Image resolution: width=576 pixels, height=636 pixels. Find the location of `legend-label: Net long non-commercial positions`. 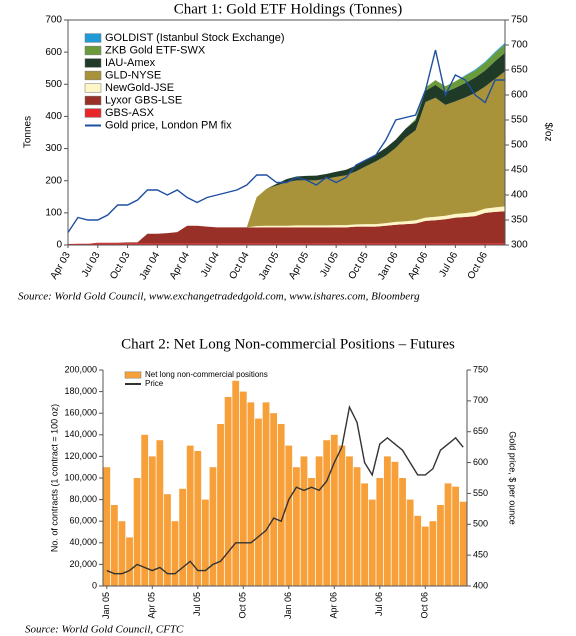

legend-label: Net long non-commercial positions is located at coordinates (206, 374).